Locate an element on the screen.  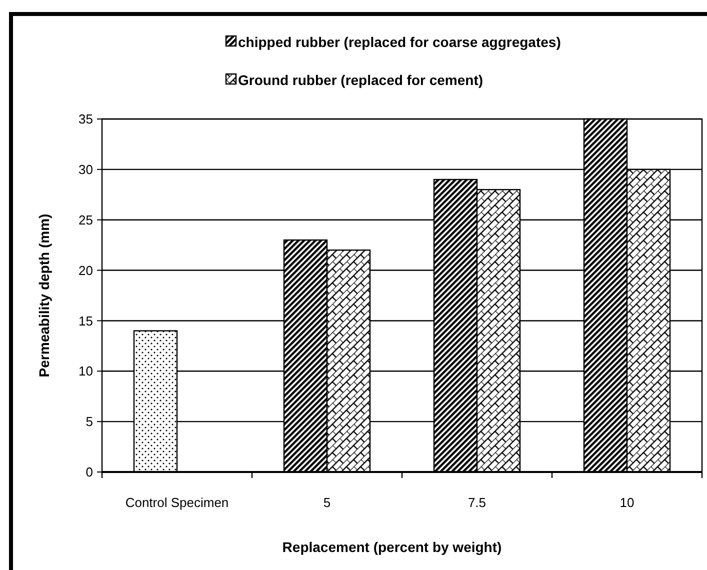
legend-label: chipped rubber (replaced for coarse aggregates) is located at coordinates (399, 42).